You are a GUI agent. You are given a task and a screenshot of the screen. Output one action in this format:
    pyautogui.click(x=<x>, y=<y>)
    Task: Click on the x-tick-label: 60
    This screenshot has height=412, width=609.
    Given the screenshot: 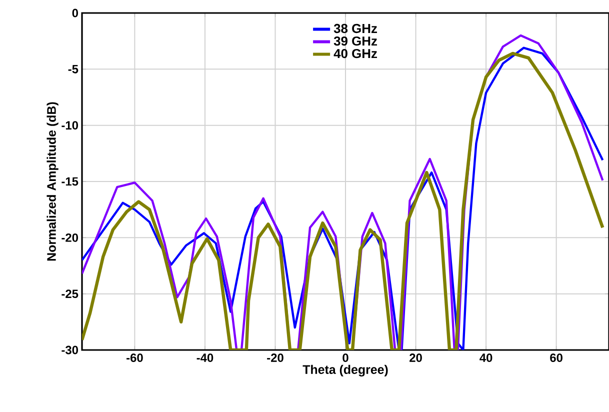 What is the action you would take?
    pyautogui.click(x=556, y=358)
    